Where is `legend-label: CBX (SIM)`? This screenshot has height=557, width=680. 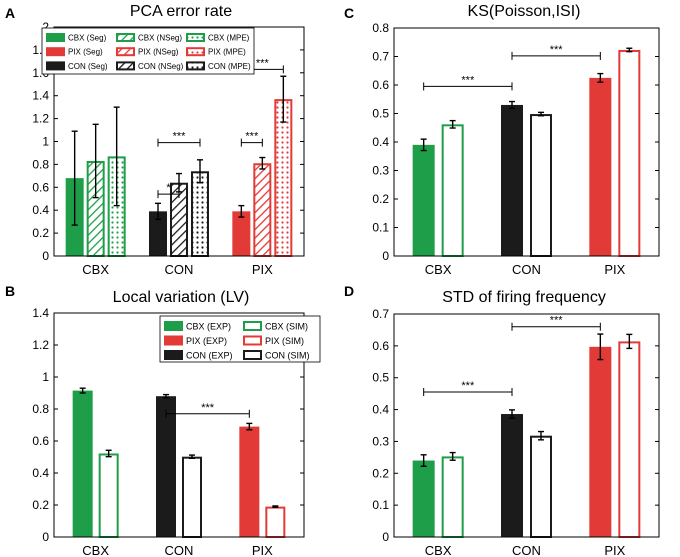 legend-label: CBX (SIM) is located at coordinates (286, 327).